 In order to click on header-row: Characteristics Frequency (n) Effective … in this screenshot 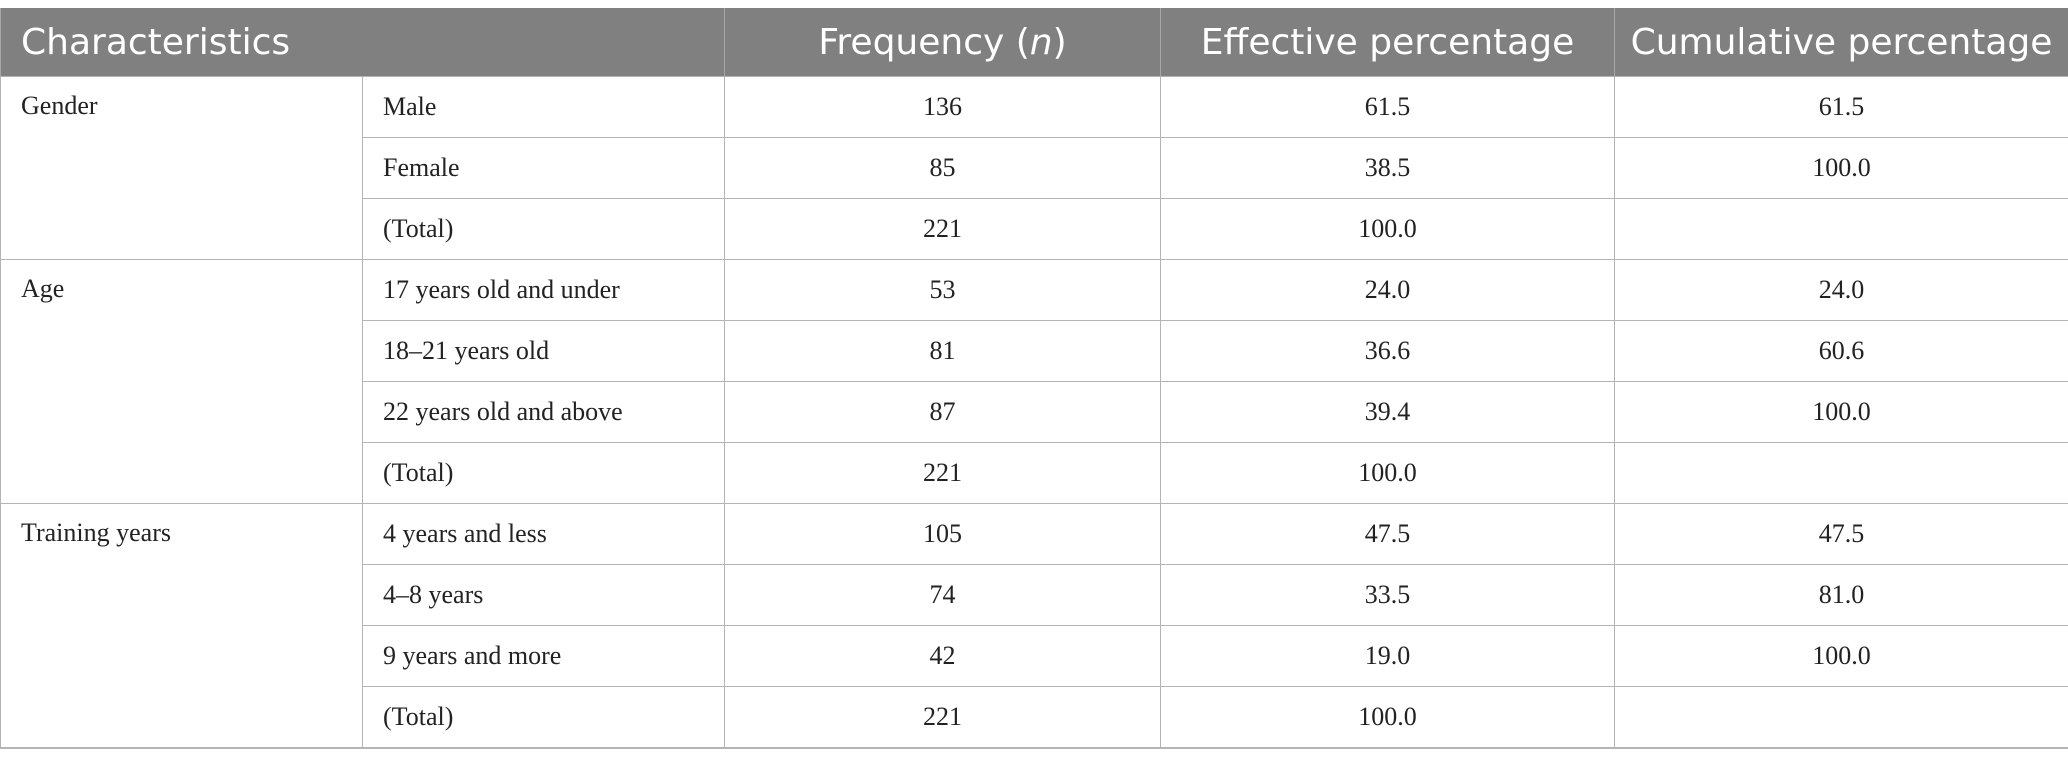, I will do `click(1034, 42)`.